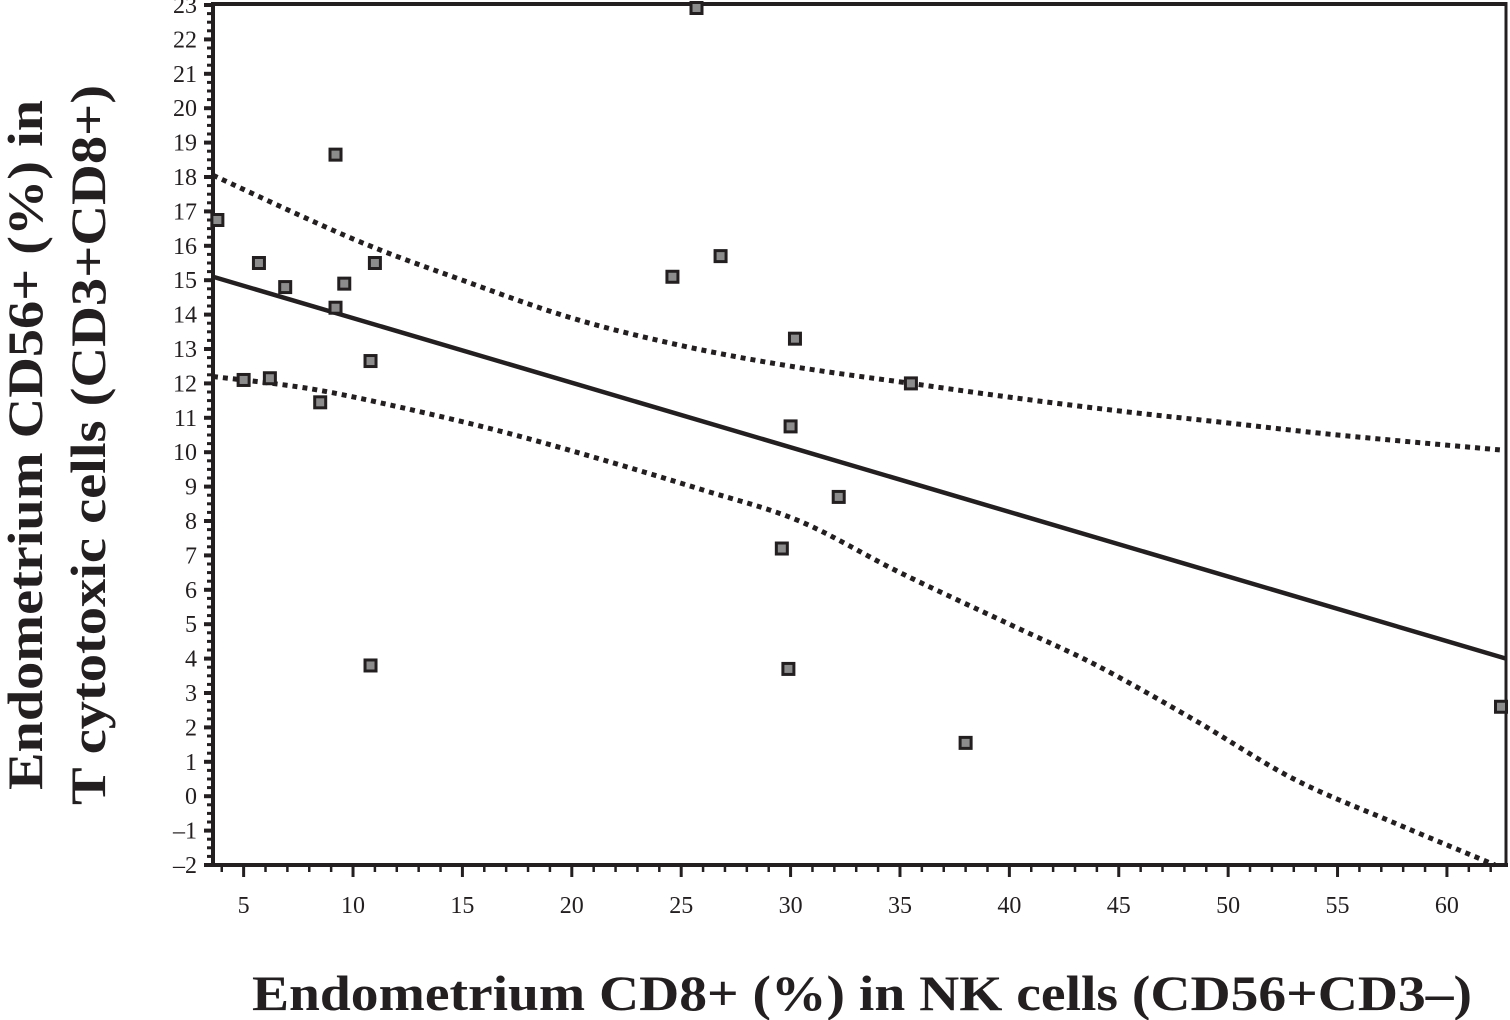  Describe the element at coordinates (462, 906) in the screenshot. I see `x-tick-label: 15` at that location.